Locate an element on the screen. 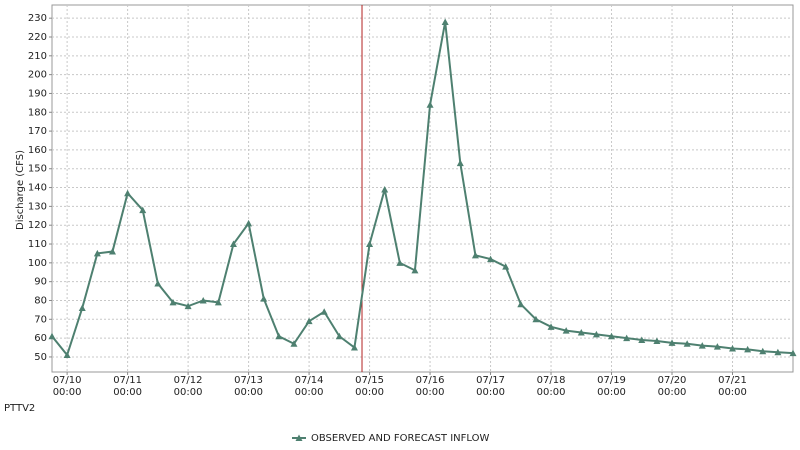  y-tick-label: 80 is located at coordinates (40, 300).